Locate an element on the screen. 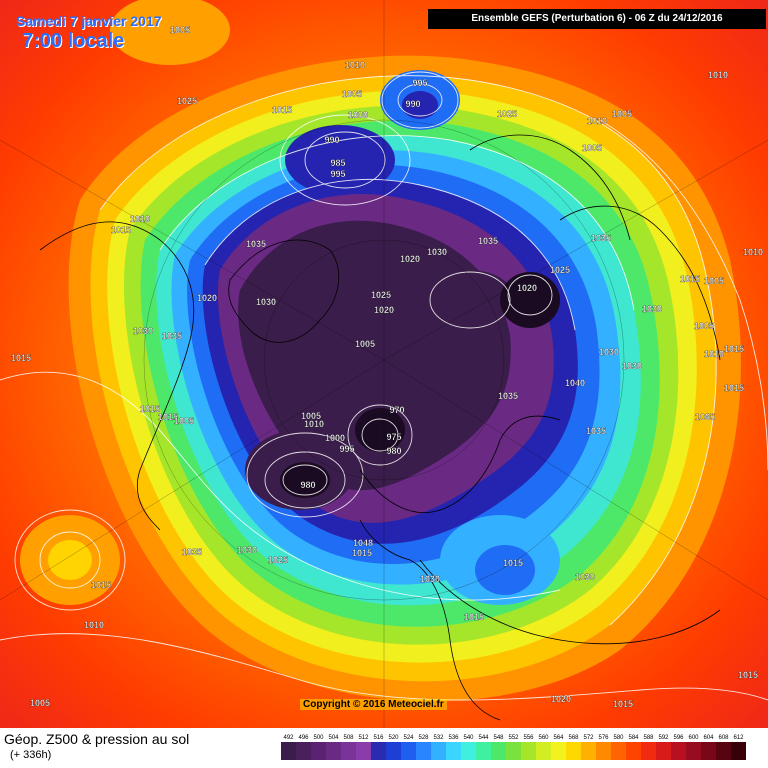 The height and width of the screenshot is (768, 768). legend-value: 548 is located at coordinates (498, 738).